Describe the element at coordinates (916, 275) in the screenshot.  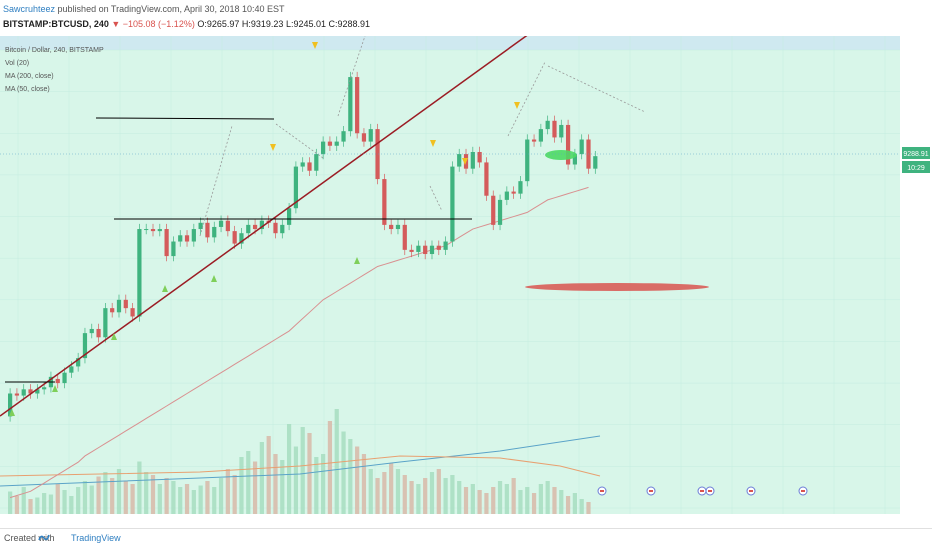
I see `price-scale` at that location.